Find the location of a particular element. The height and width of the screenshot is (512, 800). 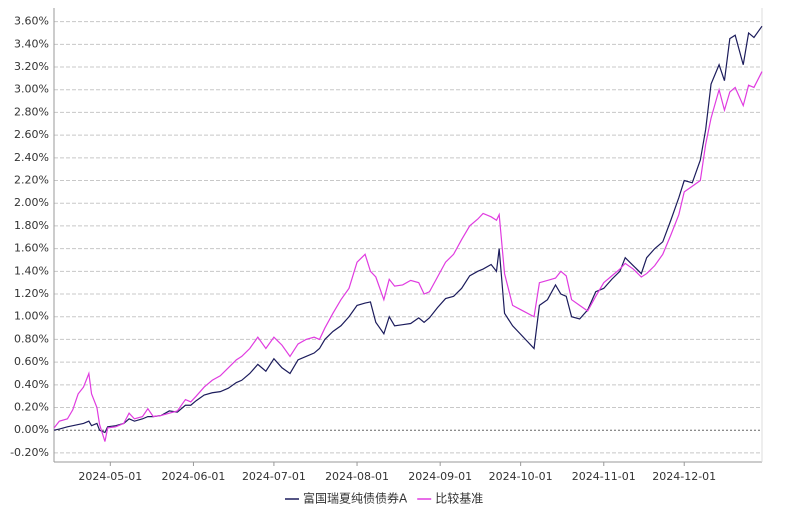

y-tick-label: 0.60% is located at coordinates (31, 361).